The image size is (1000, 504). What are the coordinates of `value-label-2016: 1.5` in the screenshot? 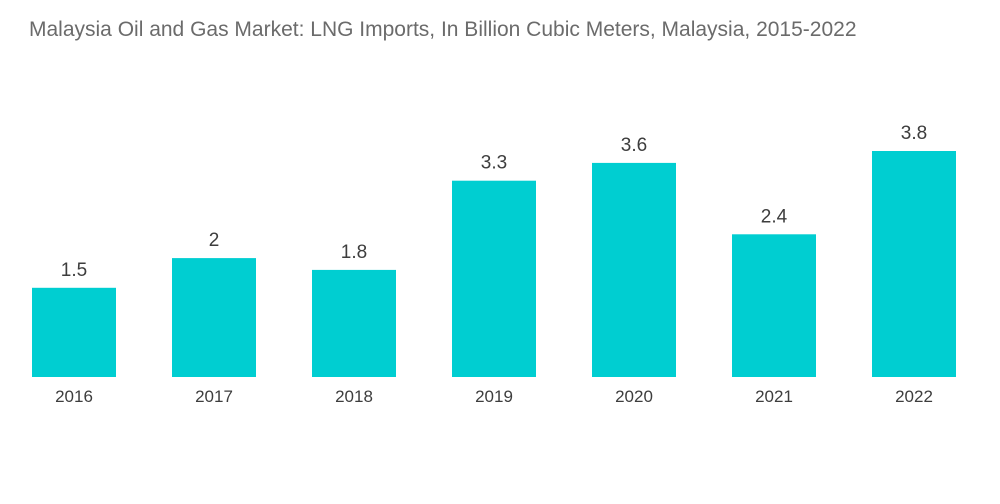 It's located at (74, 270).